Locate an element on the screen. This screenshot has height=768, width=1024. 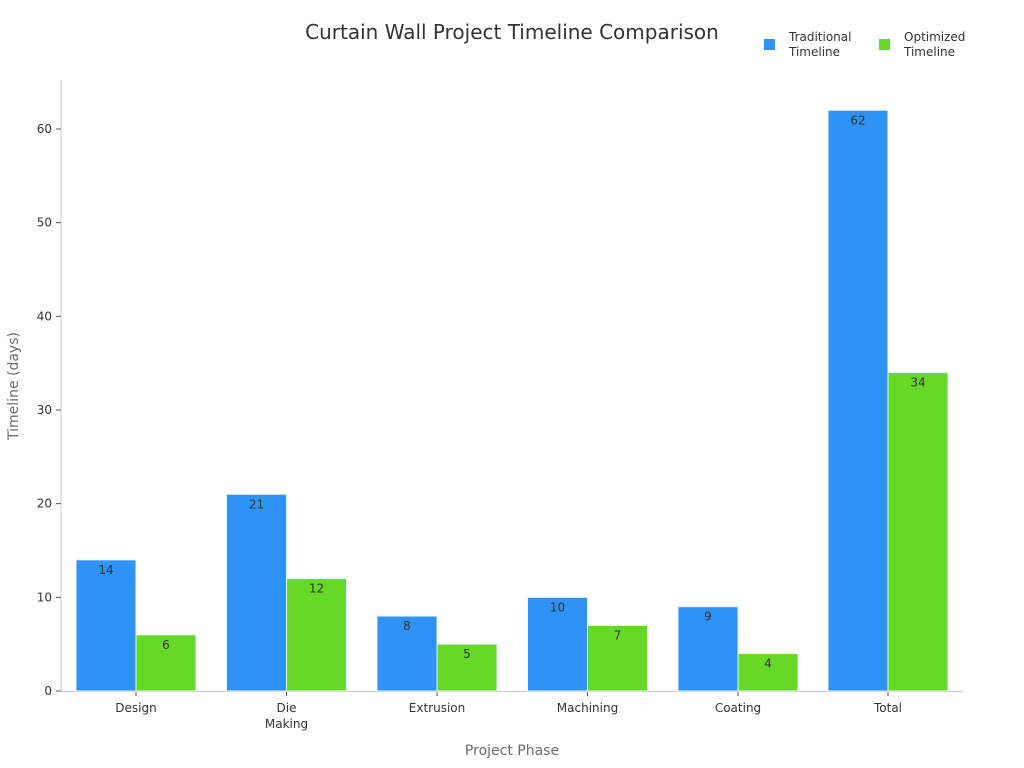
bar-value-label: 14 is located at coordinates (105, 570).